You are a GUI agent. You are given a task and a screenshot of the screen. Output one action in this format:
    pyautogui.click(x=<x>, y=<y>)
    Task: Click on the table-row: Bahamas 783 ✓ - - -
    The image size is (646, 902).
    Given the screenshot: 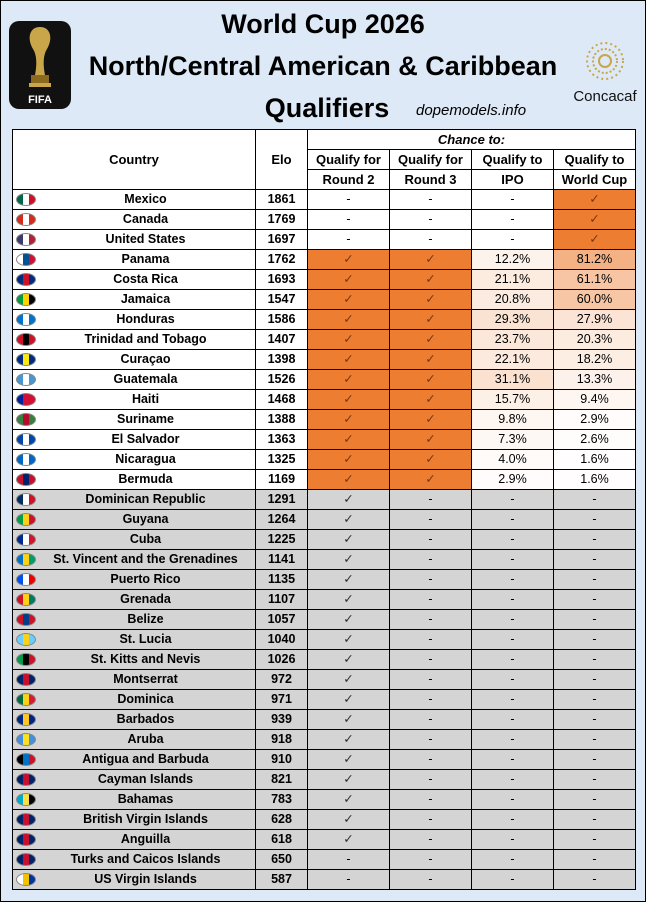 What is the action you would take?
    pyautogui.click(x=324, y=799)
    